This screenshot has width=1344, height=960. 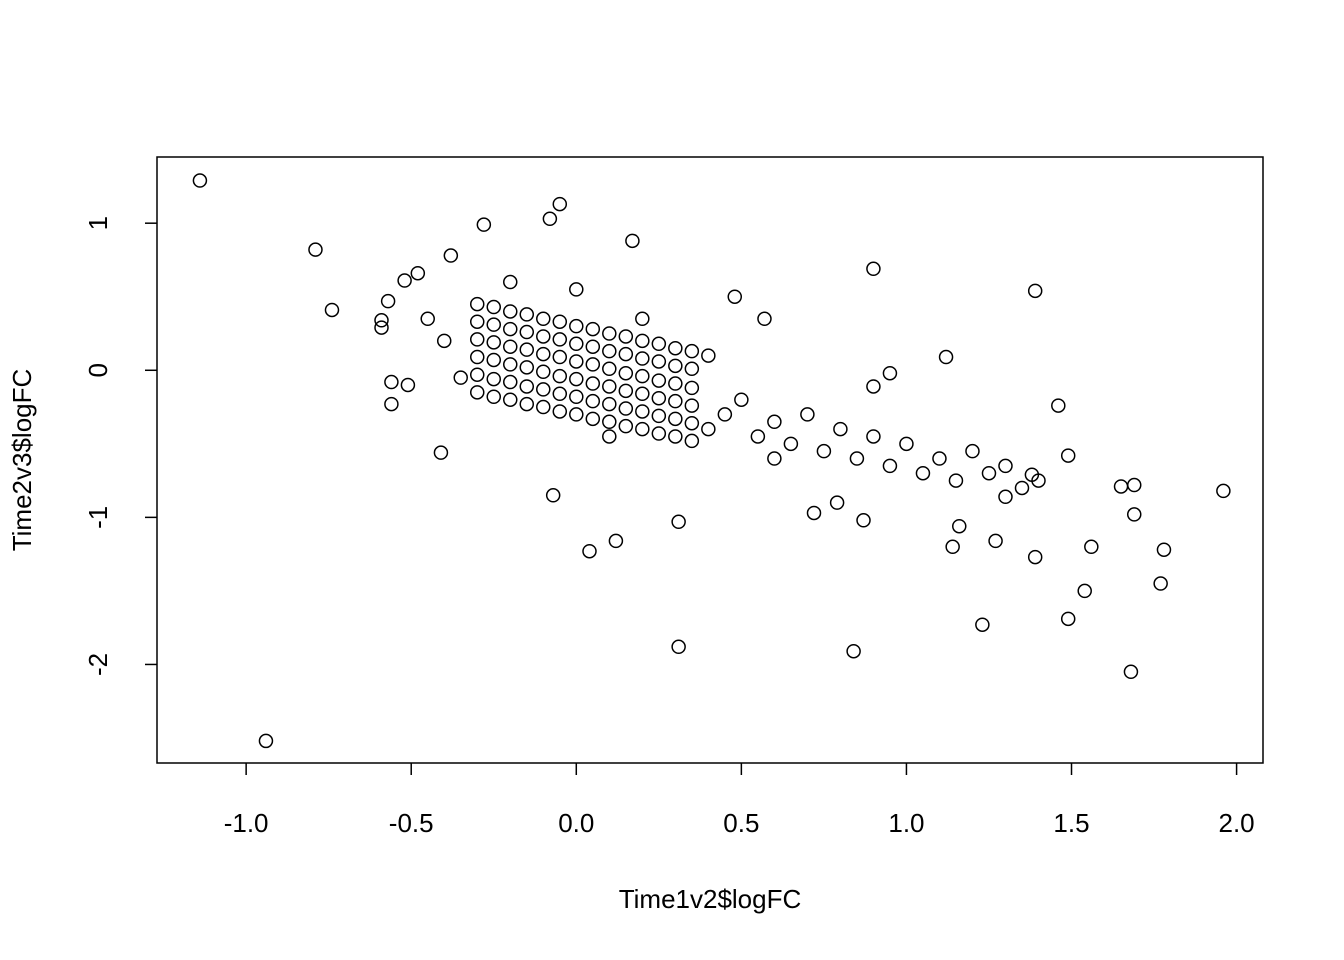 I want to click on y-tick-label: 1, so click(x=98, y=223).